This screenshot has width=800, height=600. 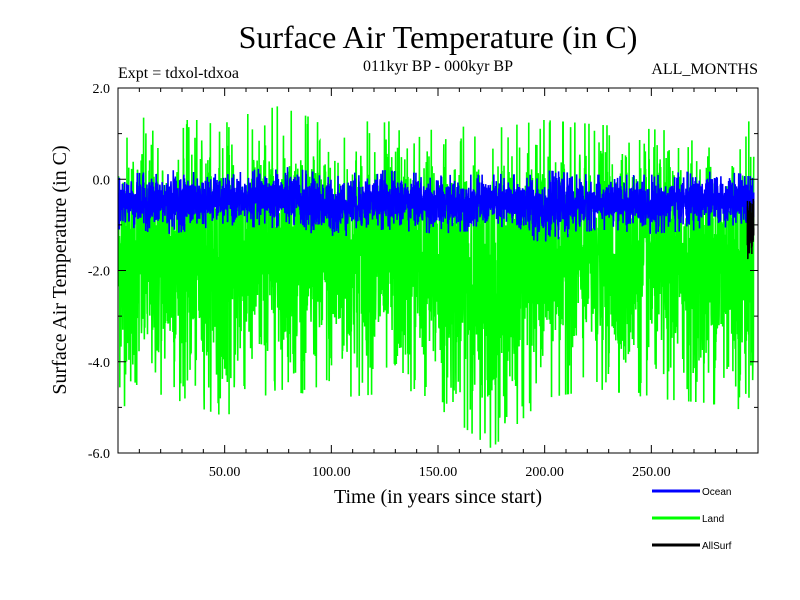 I want to click on x-tick-label: 50.00, so click(x=225, y=472).